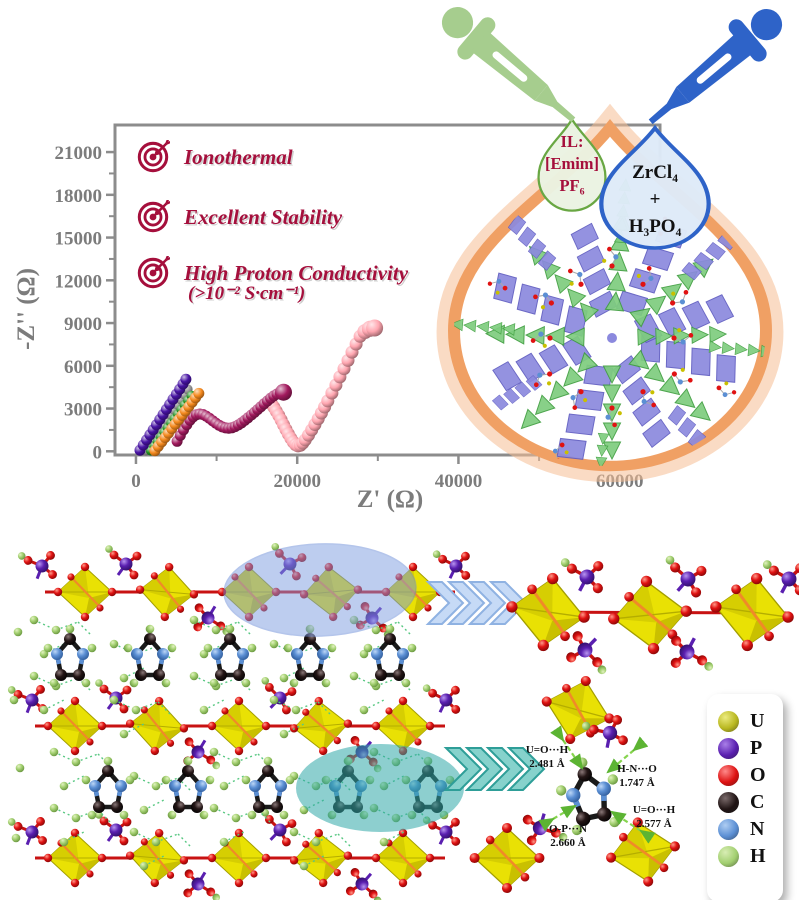 The height and width of the screenshot is (900, 799). I want to click on x-axis-label: Z' (Ω), so click(390, 499).